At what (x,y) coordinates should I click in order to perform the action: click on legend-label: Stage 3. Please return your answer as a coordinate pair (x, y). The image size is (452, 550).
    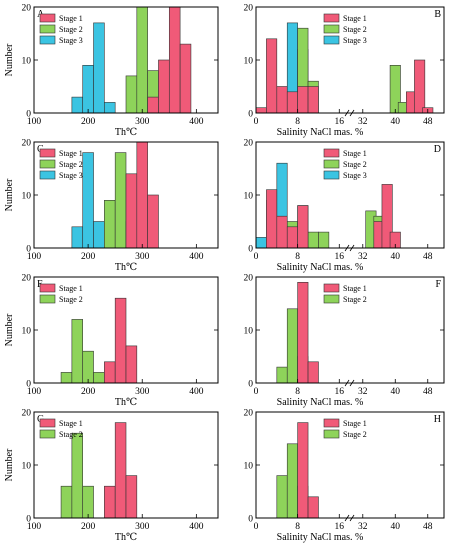
    Looking at the image, I should click on (355, 40).